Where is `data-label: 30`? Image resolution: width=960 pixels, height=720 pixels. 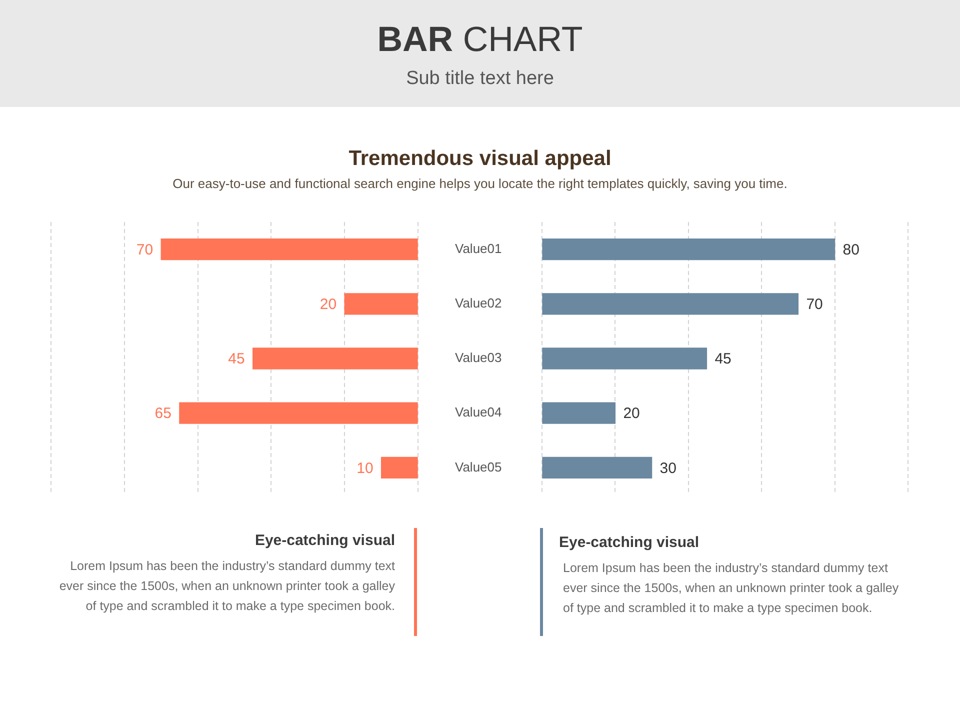
data-label: 30 is located at coordinates (668, 468).